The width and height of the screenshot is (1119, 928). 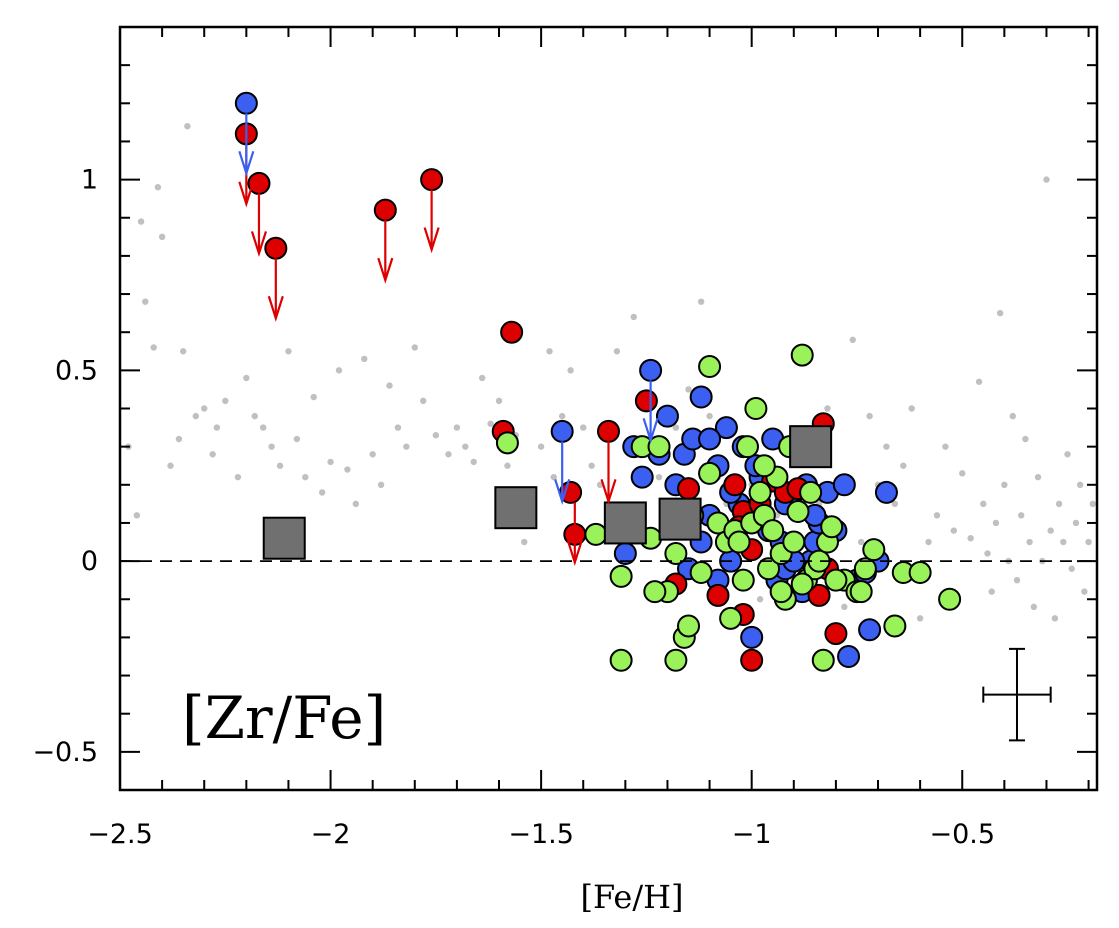 I want to click on panel-annotation-label: [Zr/Fe], so click(x=284, y=718).